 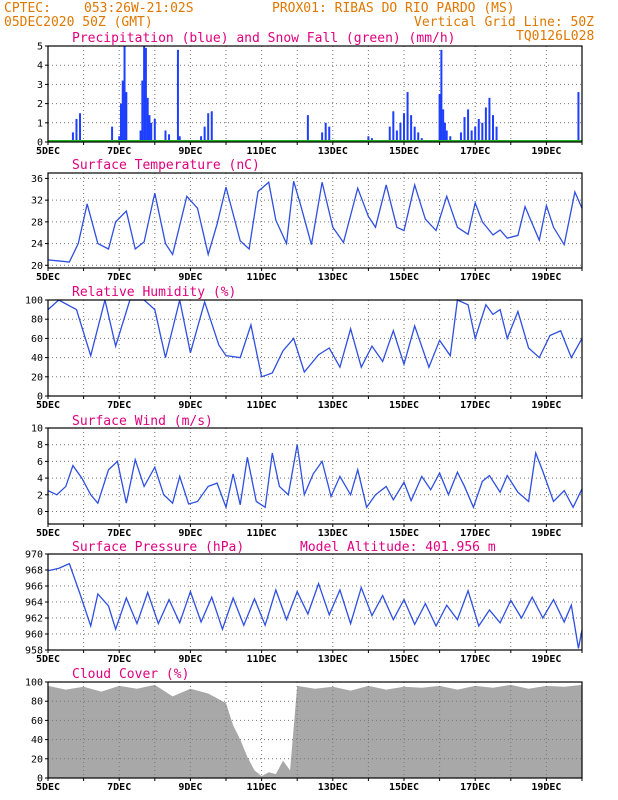 I want to click on y-tick-label: 8, so click(x=40, y=445).